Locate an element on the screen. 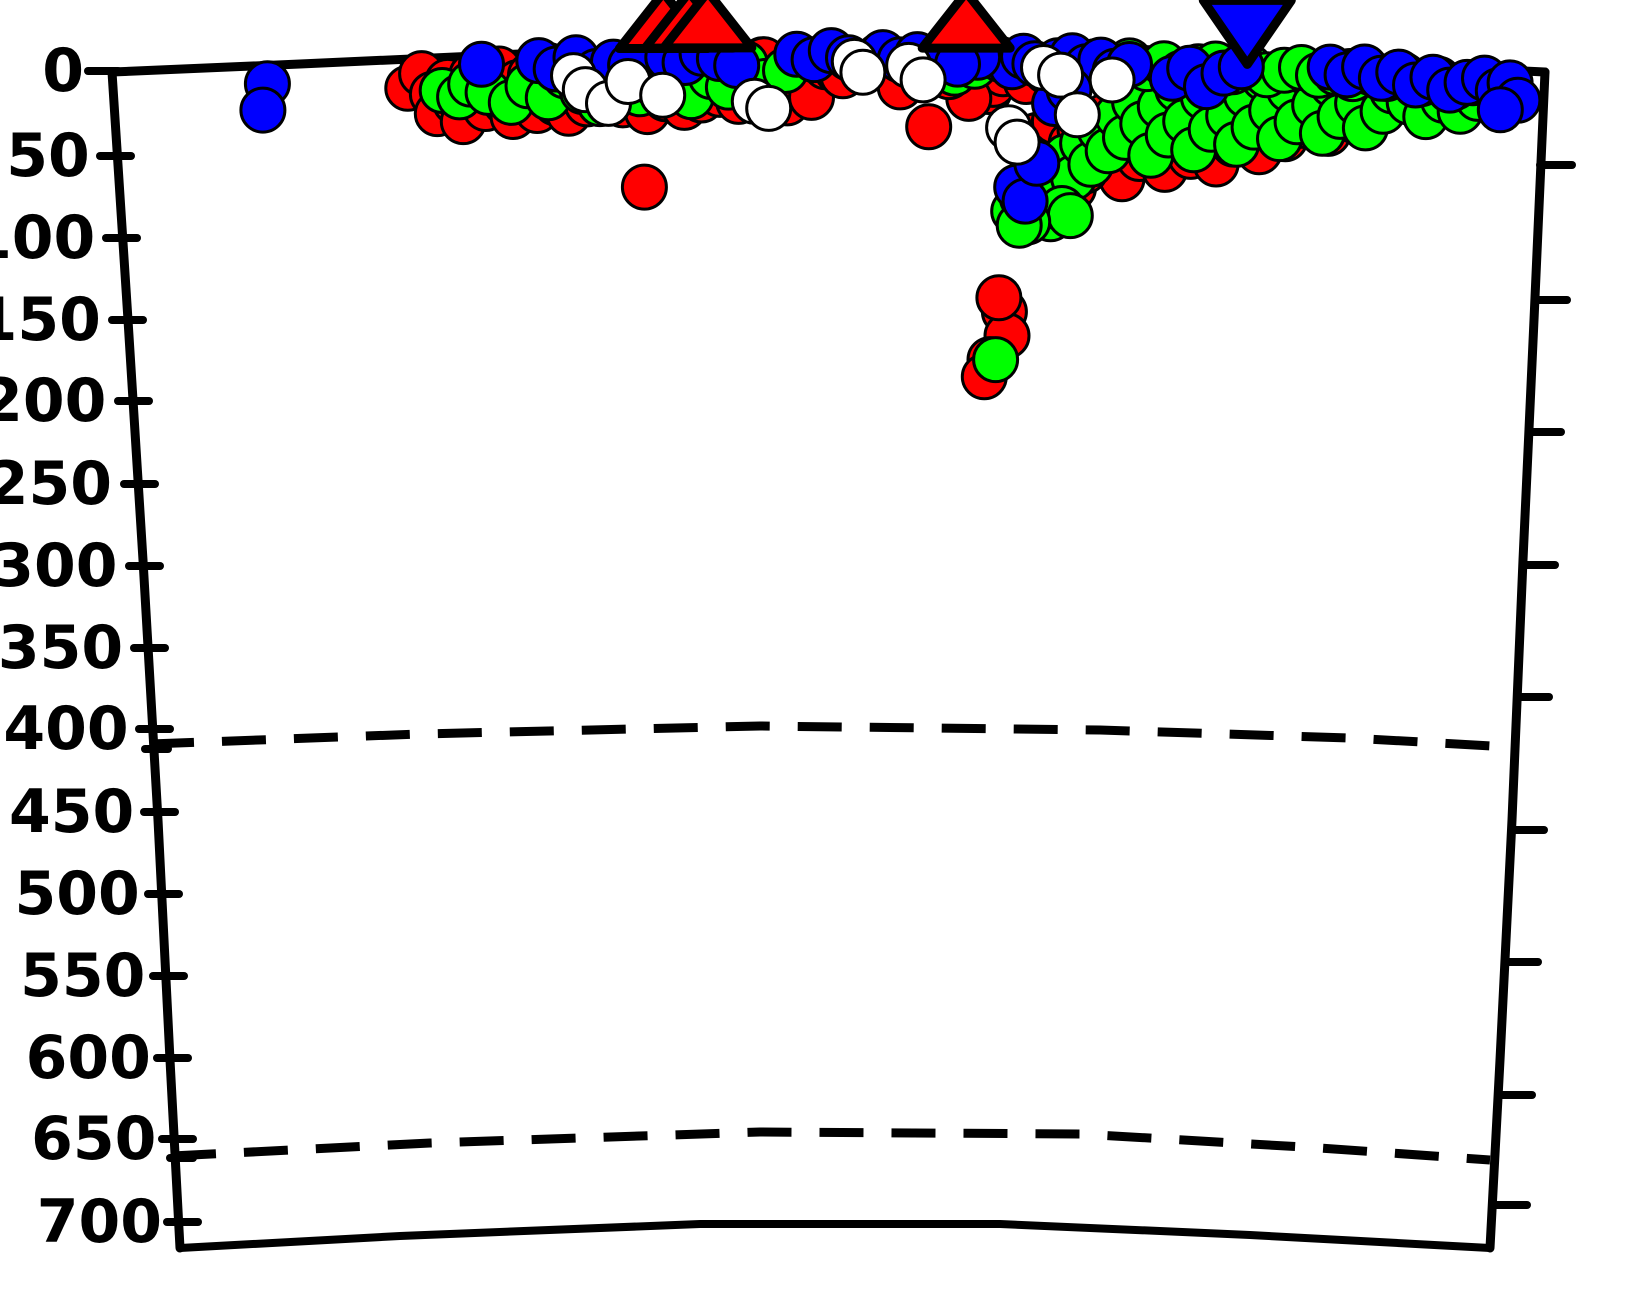 This screenshot has width=1644, height=1302. volcano-3-volcano-icon is located at coordinates (708, 26).